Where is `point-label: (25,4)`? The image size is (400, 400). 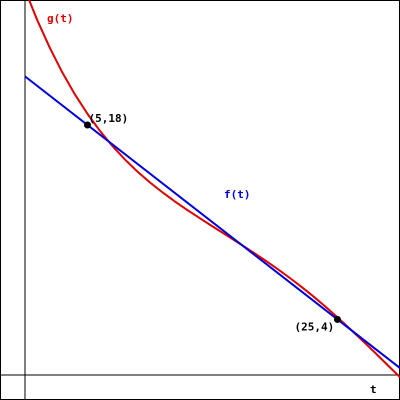 point-label: (25,4) is located at coordinates (315, 326).